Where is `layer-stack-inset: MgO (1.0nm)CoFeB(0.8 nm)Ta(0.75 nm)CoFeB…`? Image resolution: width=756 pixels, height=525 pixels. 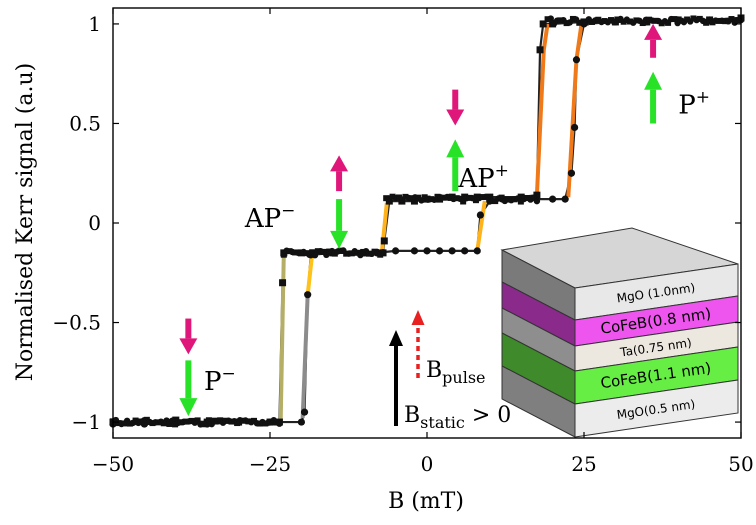
layer-stack-inset: MgO (1.0nm)CoFeB(0.8 nm)Ta(0.75 nm)CoFeB… is located at coordinates (619, 332).